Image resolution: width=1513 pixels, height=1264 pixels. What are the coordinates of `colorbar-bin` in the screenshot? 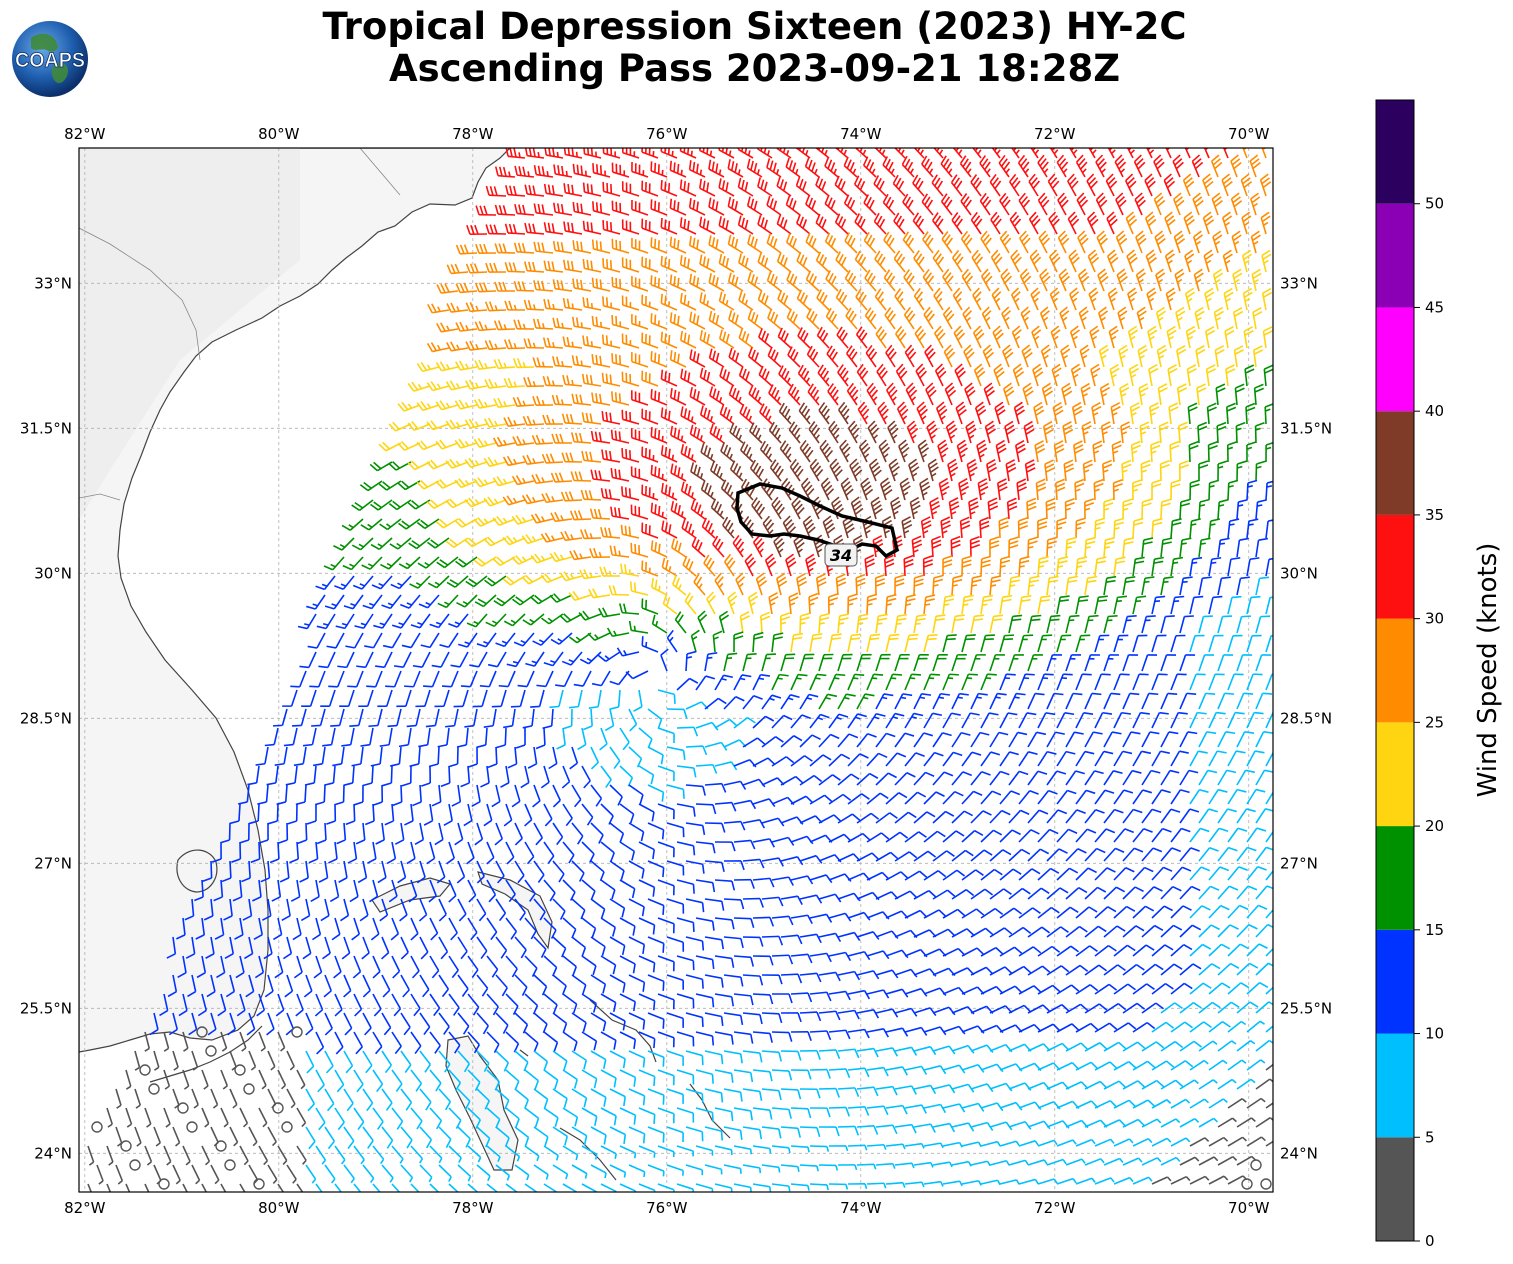 It's located at (1395, 1189).